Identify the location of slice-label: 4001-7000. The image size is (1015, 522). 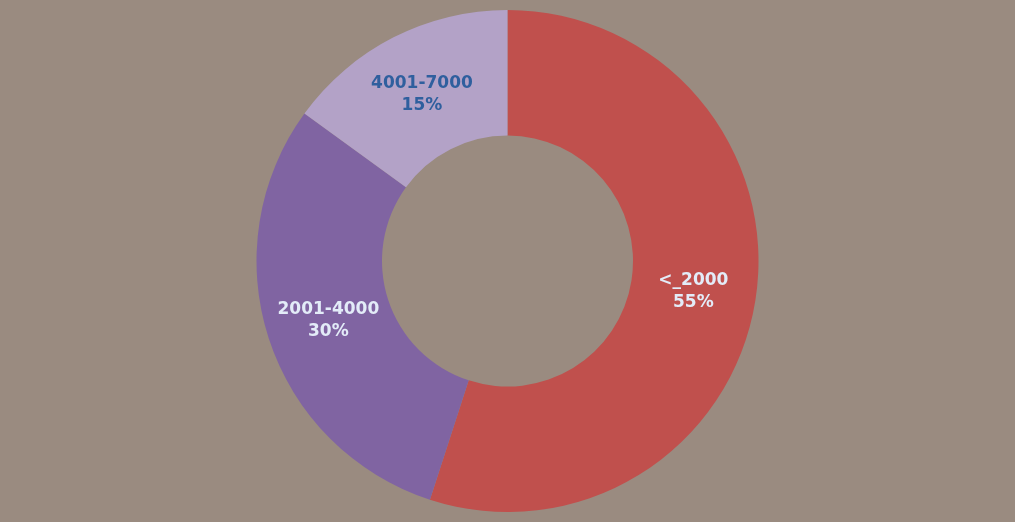
(422, 82).